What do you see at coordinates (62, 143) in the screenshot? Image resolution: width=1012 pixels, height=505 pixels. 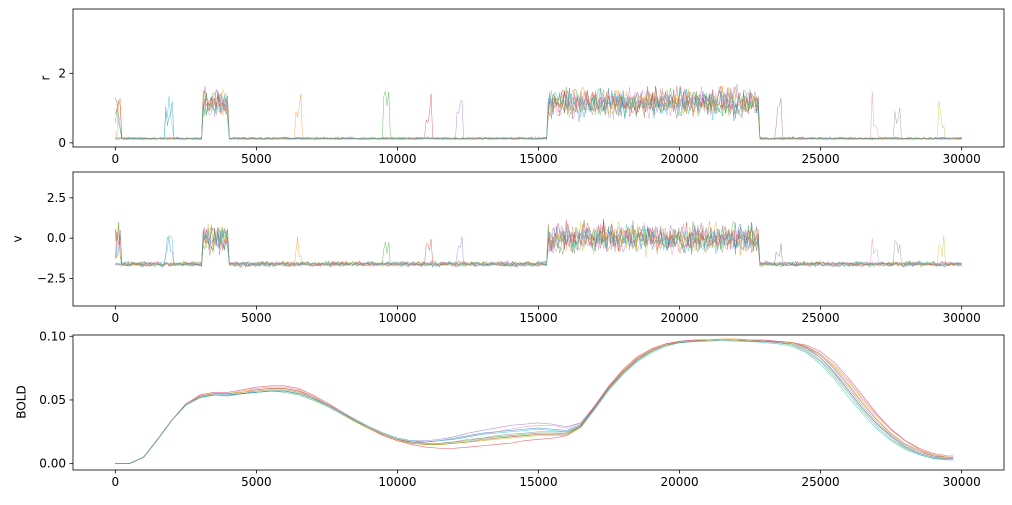 I see `ytick-label: 0` at bounding box center [62, 143].